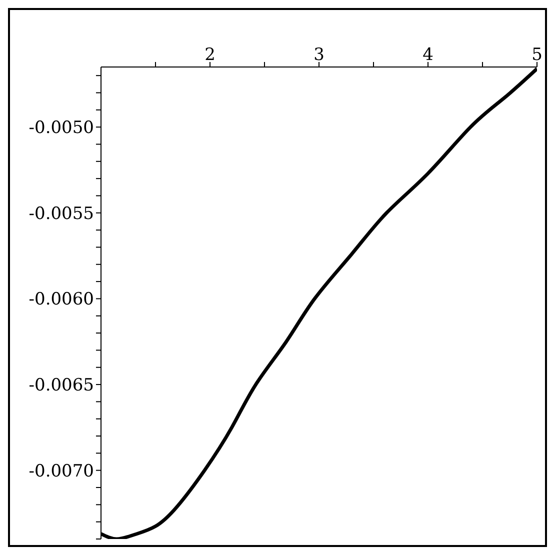 The width and height of the screenshot is (555, 555). I want to click on y-tick-label: -0.0050, so click(61, 128).